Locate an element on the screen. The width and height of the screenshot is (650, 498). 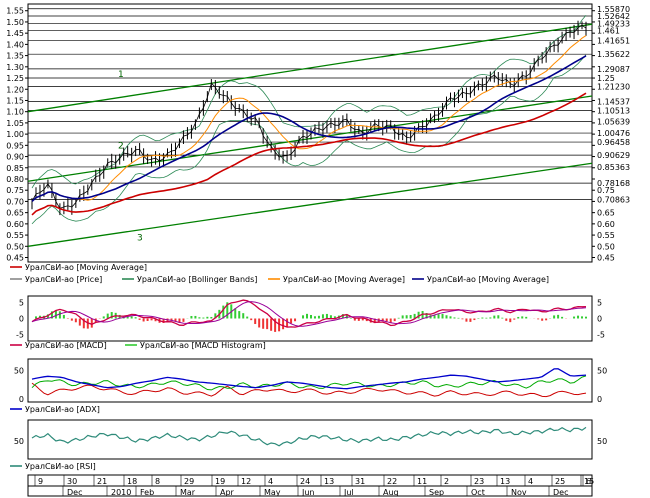
rsi-ytick-right: 50 is located at coordinates (602, 441).